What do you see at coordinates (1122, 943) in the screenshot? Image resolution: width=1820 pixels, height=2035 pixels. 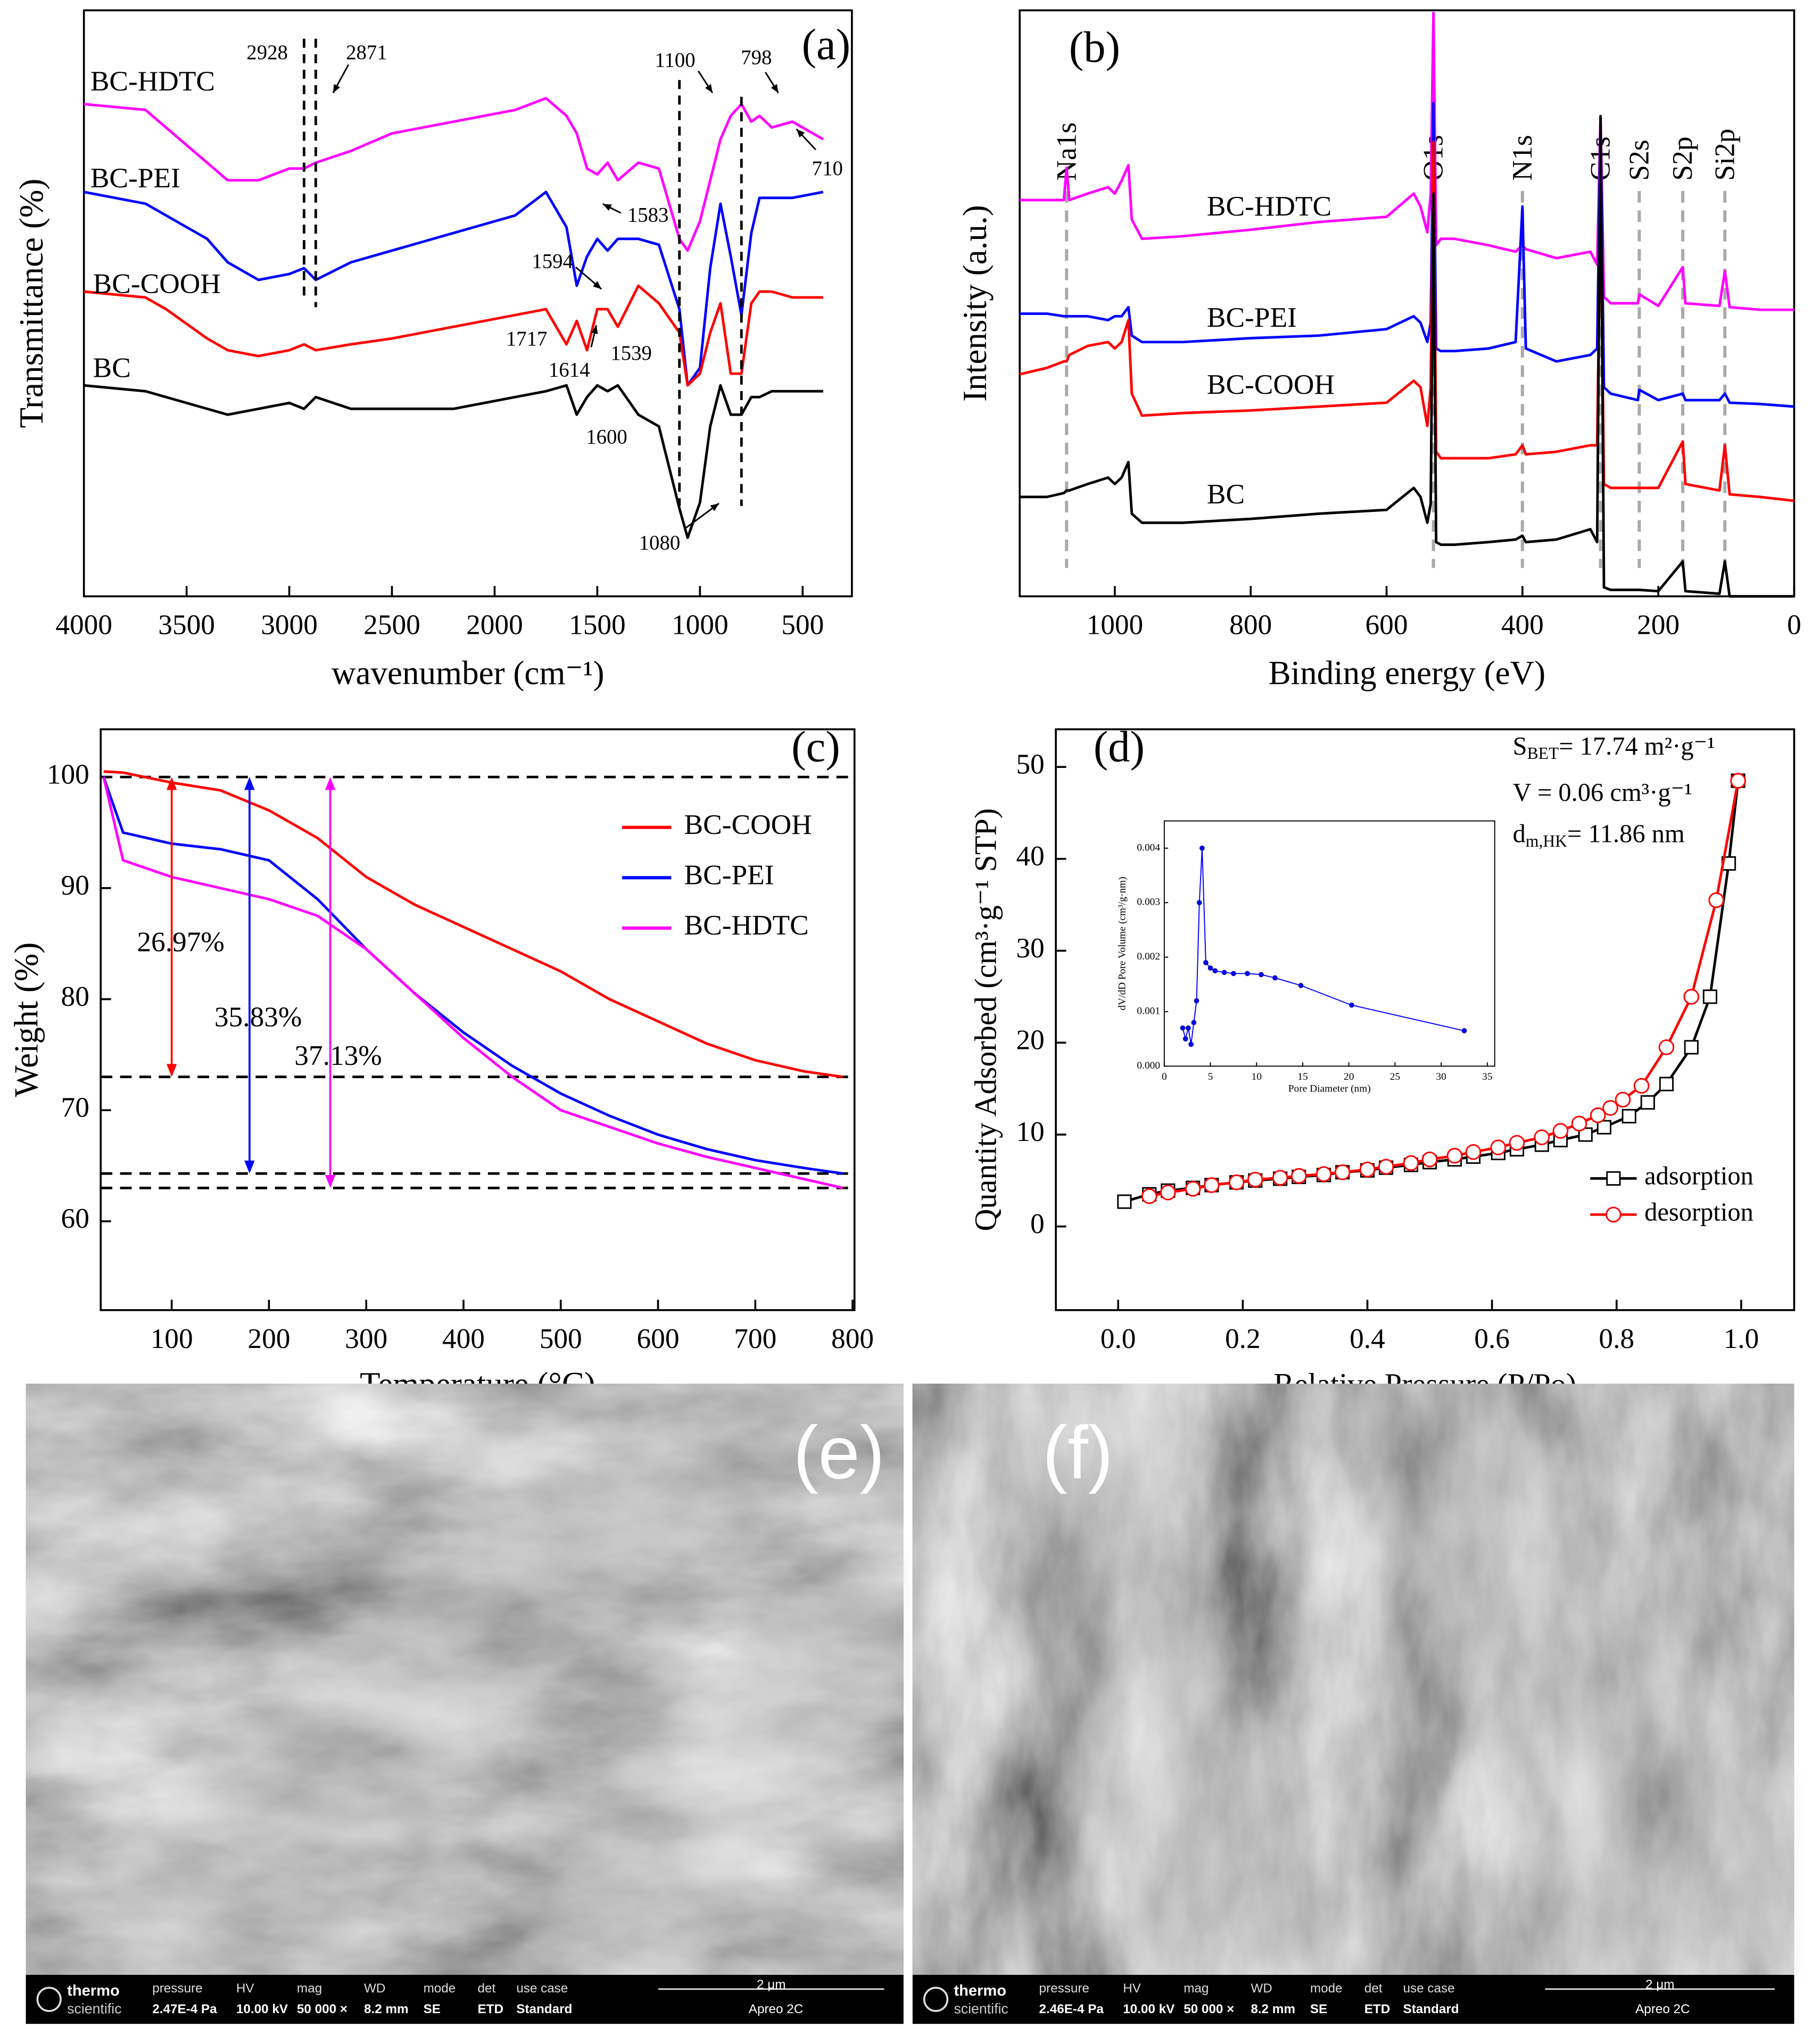 I see `y-axis-label: dV/dD Pore Volume (cm³/g·nm)` at bounding box center [1122, 943].